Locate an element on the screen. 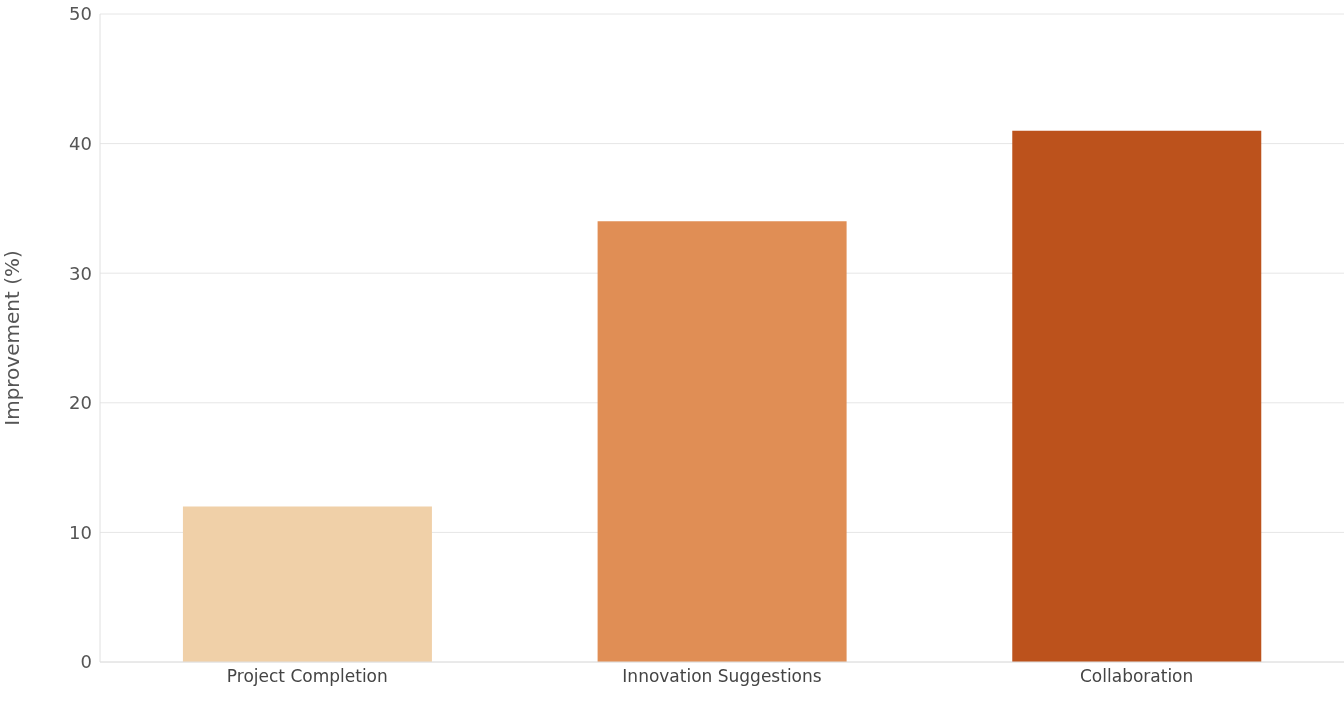  x-tick-label: Project Completion is located at coordinates (307, 676).